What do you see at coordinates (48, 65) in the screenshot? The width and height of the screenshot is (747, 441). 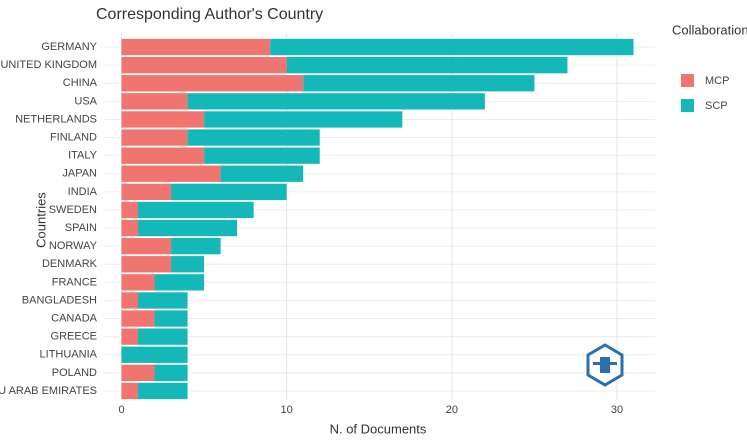 I see `y-tick-label: UNITED KINGDOM` at bounding box center [48, 65].